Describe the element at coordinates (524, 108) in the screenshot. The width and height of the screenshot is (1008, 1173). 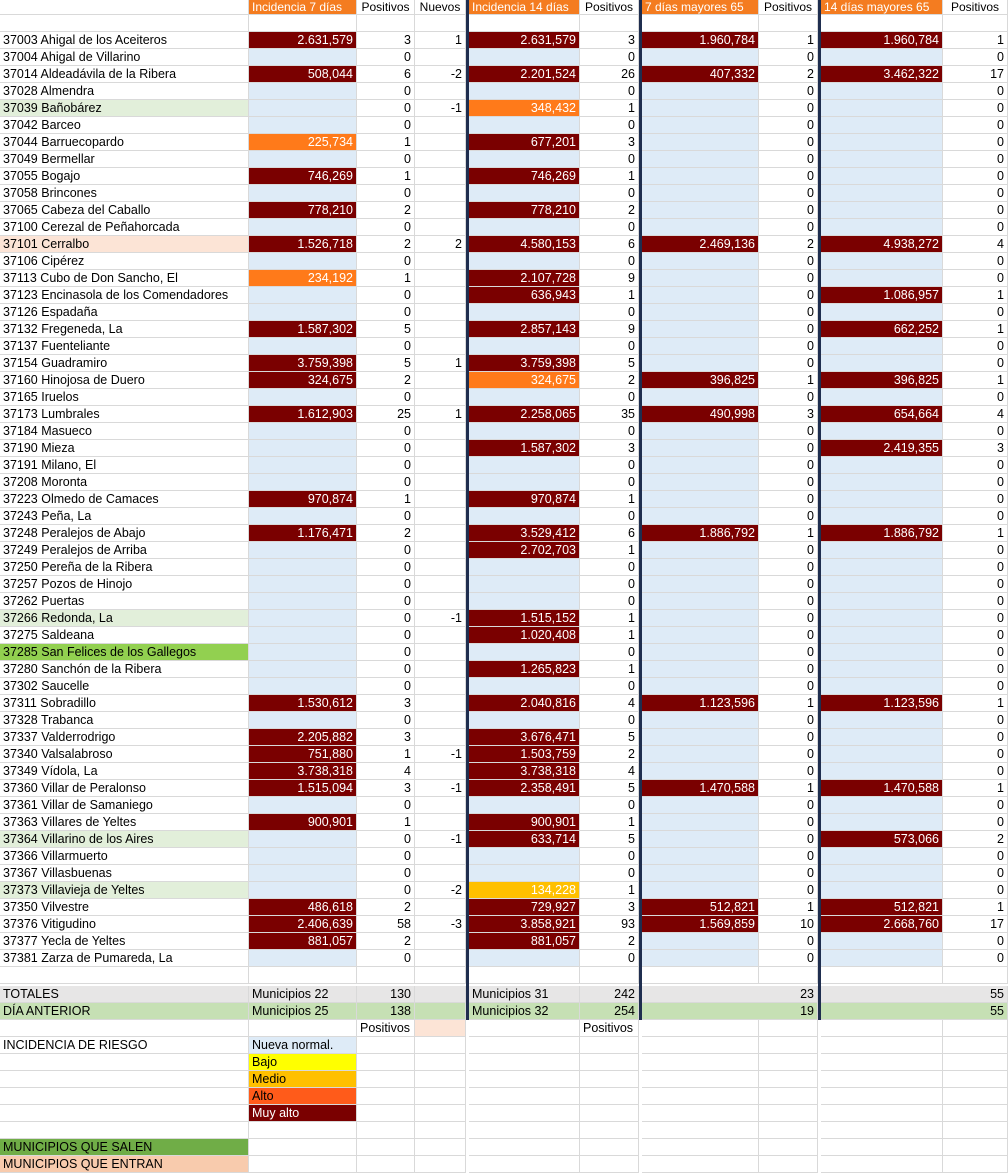
I see `incidence-14d-cell: 348,432` at that location.